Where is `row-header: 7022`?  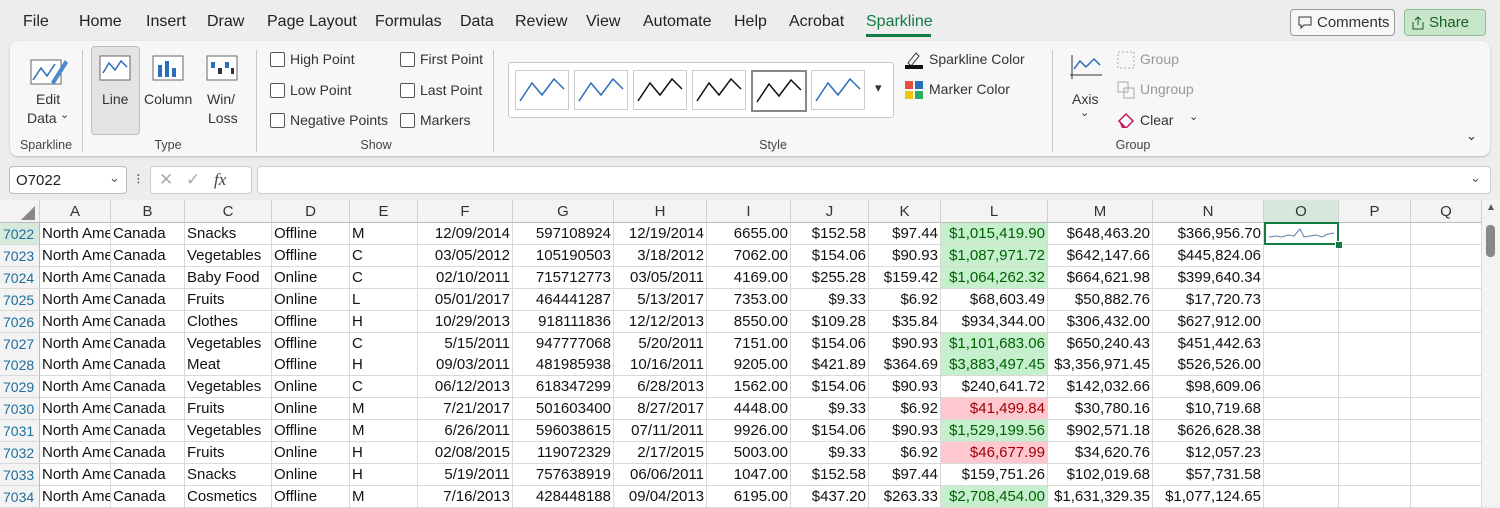 row-header: 7022 is located at coordinates (20, 234).